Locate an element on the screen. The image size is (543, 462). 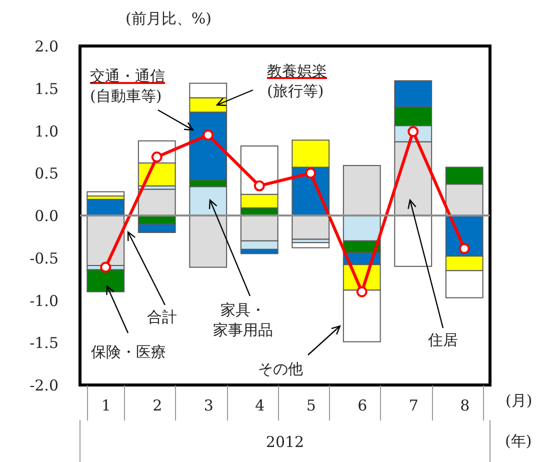
y-tick-label: 1.0 is located at coordinates (46, 131).